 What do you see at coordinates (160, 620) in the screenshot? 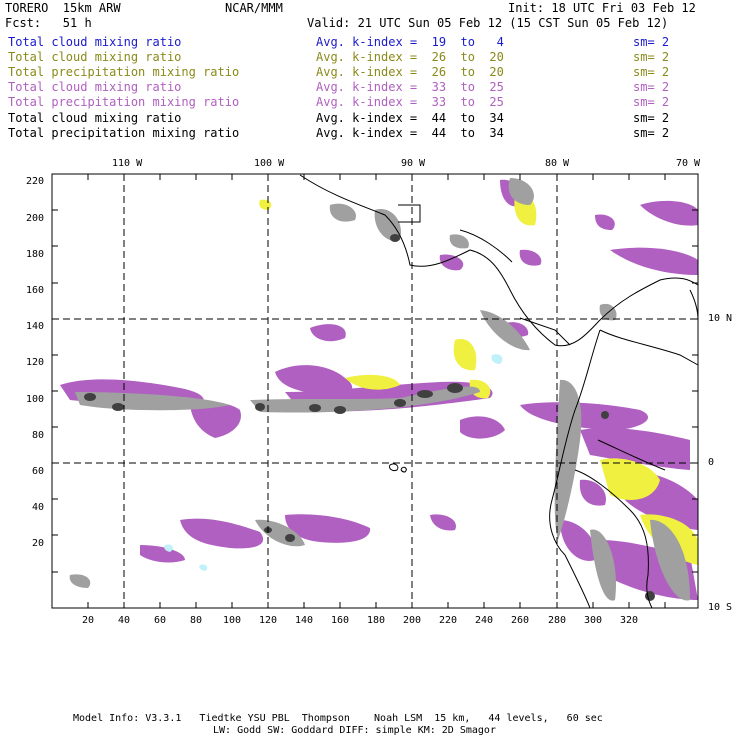
I see `x-tick-label: 60` at bounding box center [160, 620].